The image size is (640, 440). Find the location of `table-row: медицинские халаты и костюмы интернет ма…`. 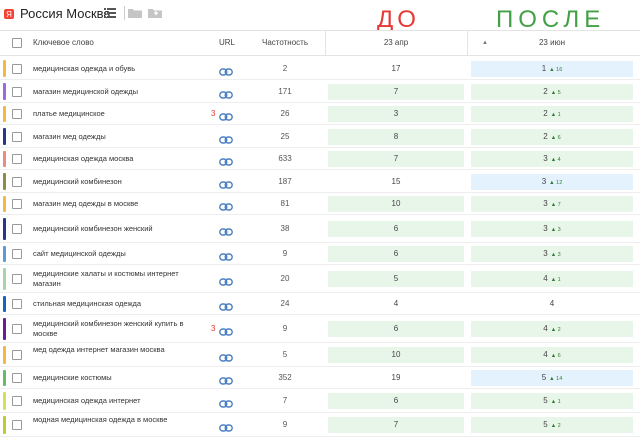

table-row: медицинские халаты и костюмы интернет ма… is located at coordinates (320, 279).